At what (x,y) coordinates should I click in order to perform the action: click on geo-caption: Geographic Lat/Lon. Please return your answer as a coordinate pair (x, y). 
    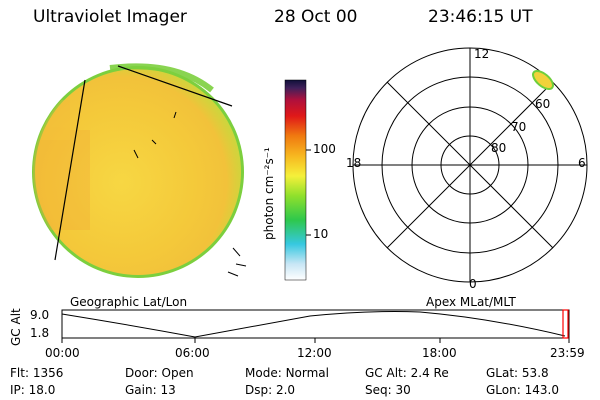
    Looking at the image, I should click on (129, 302).